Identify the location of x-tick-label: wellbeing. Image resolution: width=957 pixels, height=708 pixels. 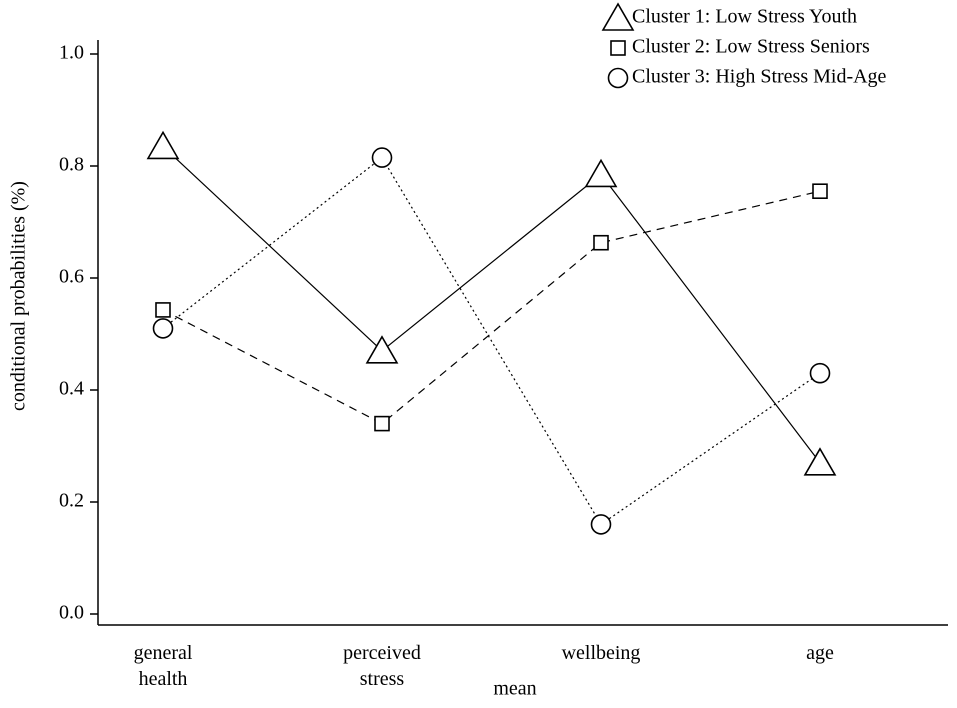
(601, 653).